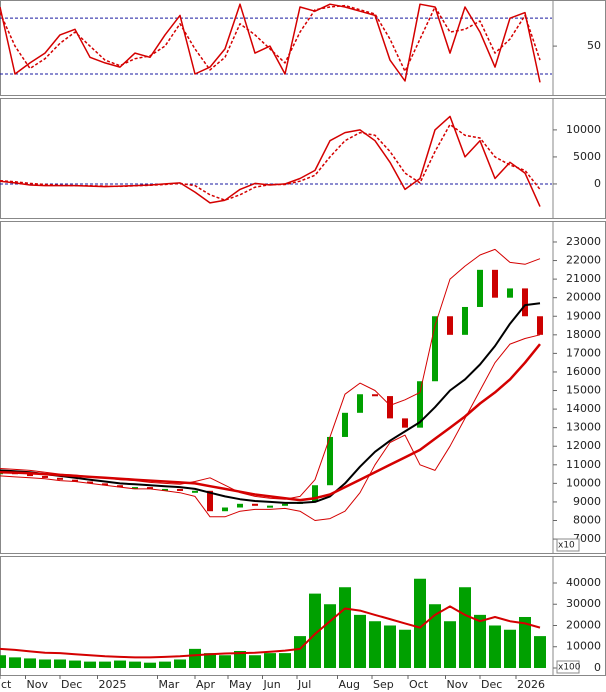 Image resolution: width=606 pixels, height=692 pixels. What do you see at coordinates (583, 408) in the screenshot?
I see `y-tick-label: 14000` at bounding box center [583, 408].